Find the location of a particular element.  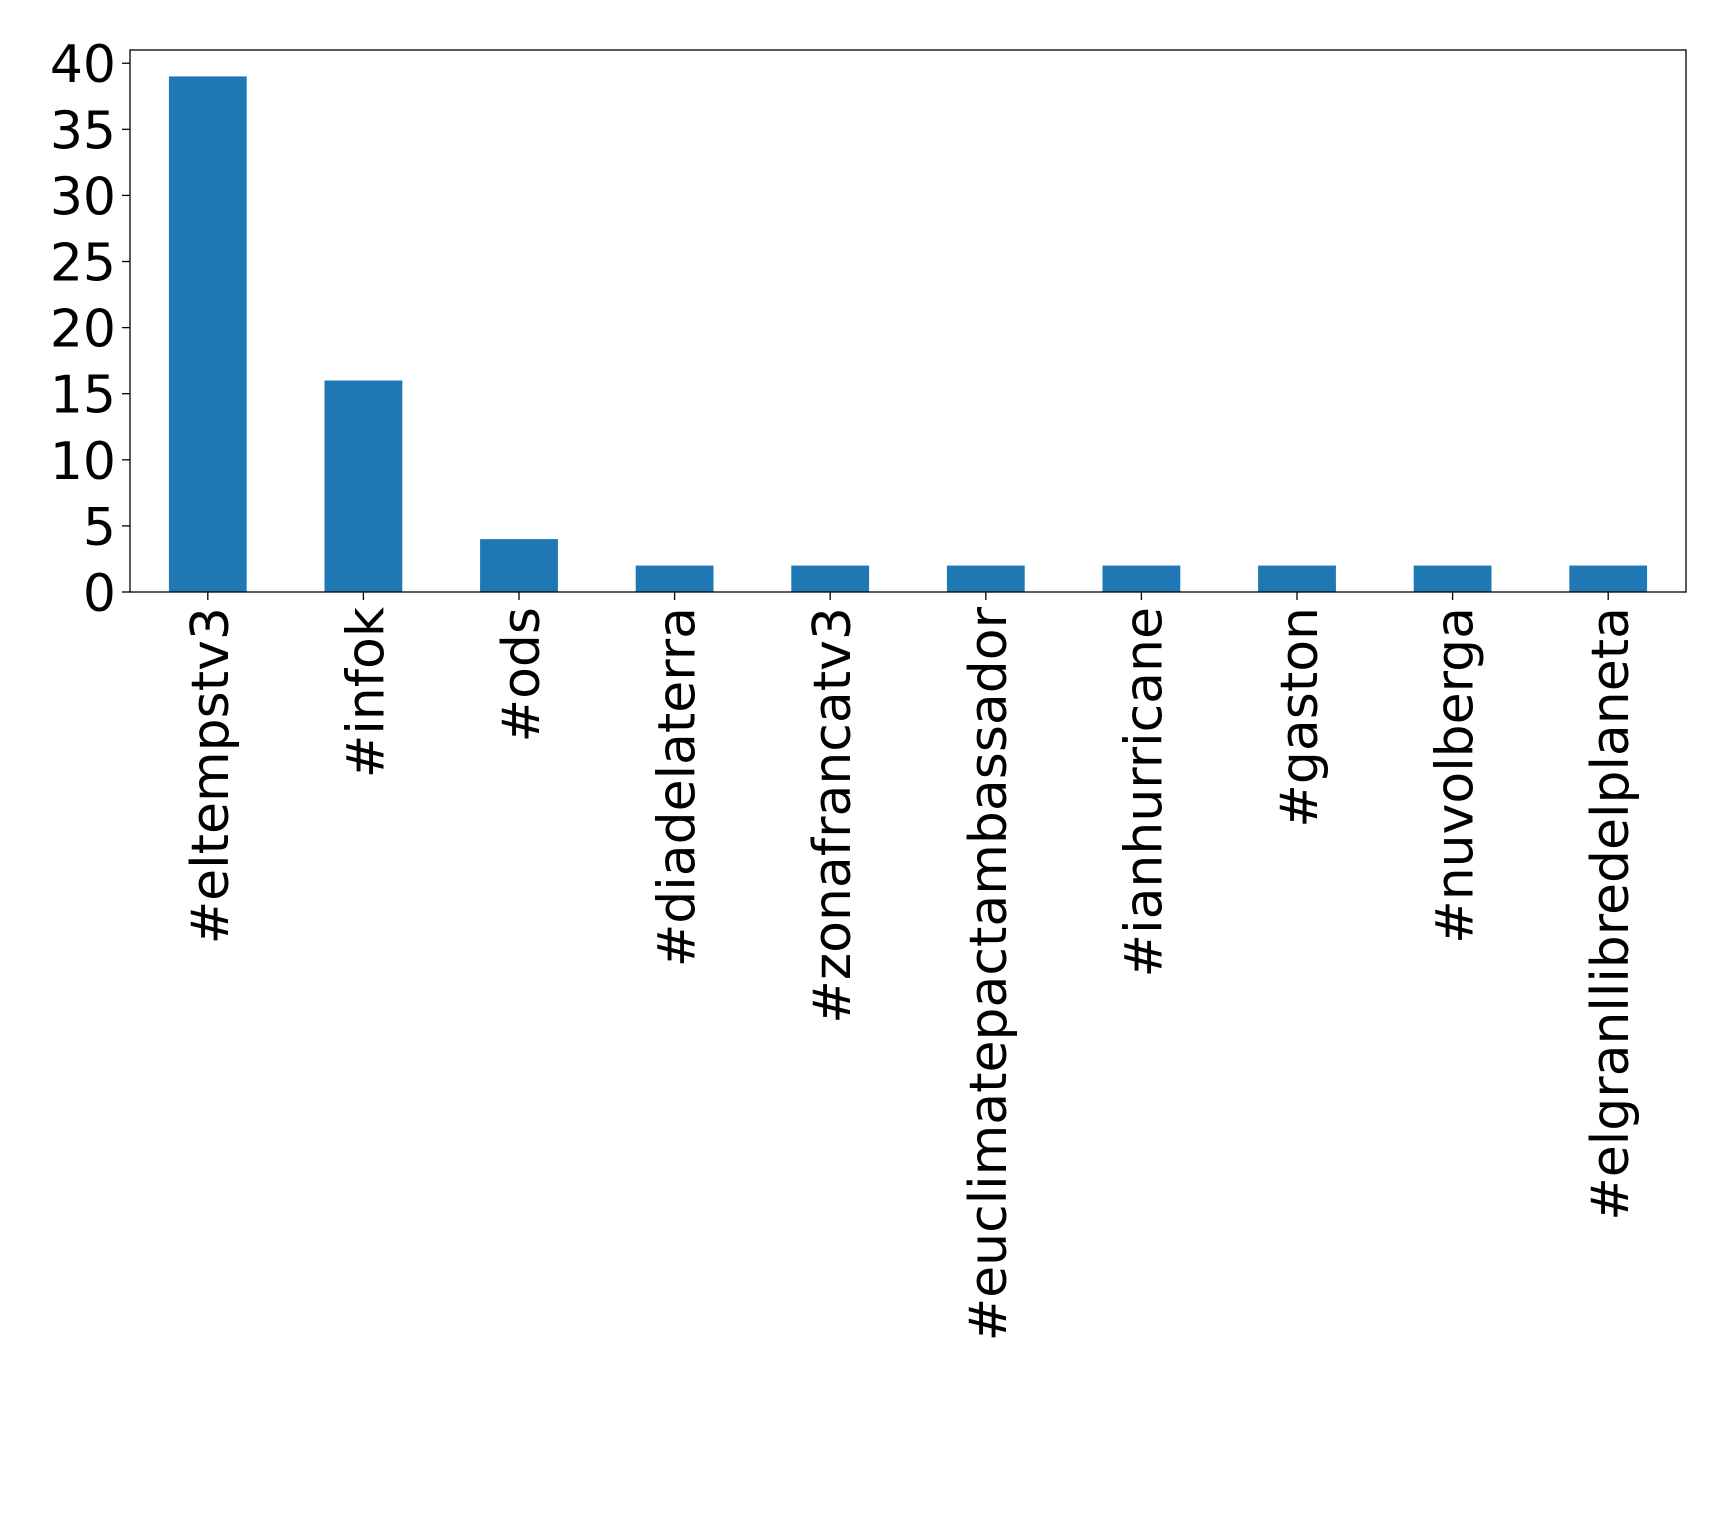

x-tick-label-2: #ods is located at coordinates (522, 674).